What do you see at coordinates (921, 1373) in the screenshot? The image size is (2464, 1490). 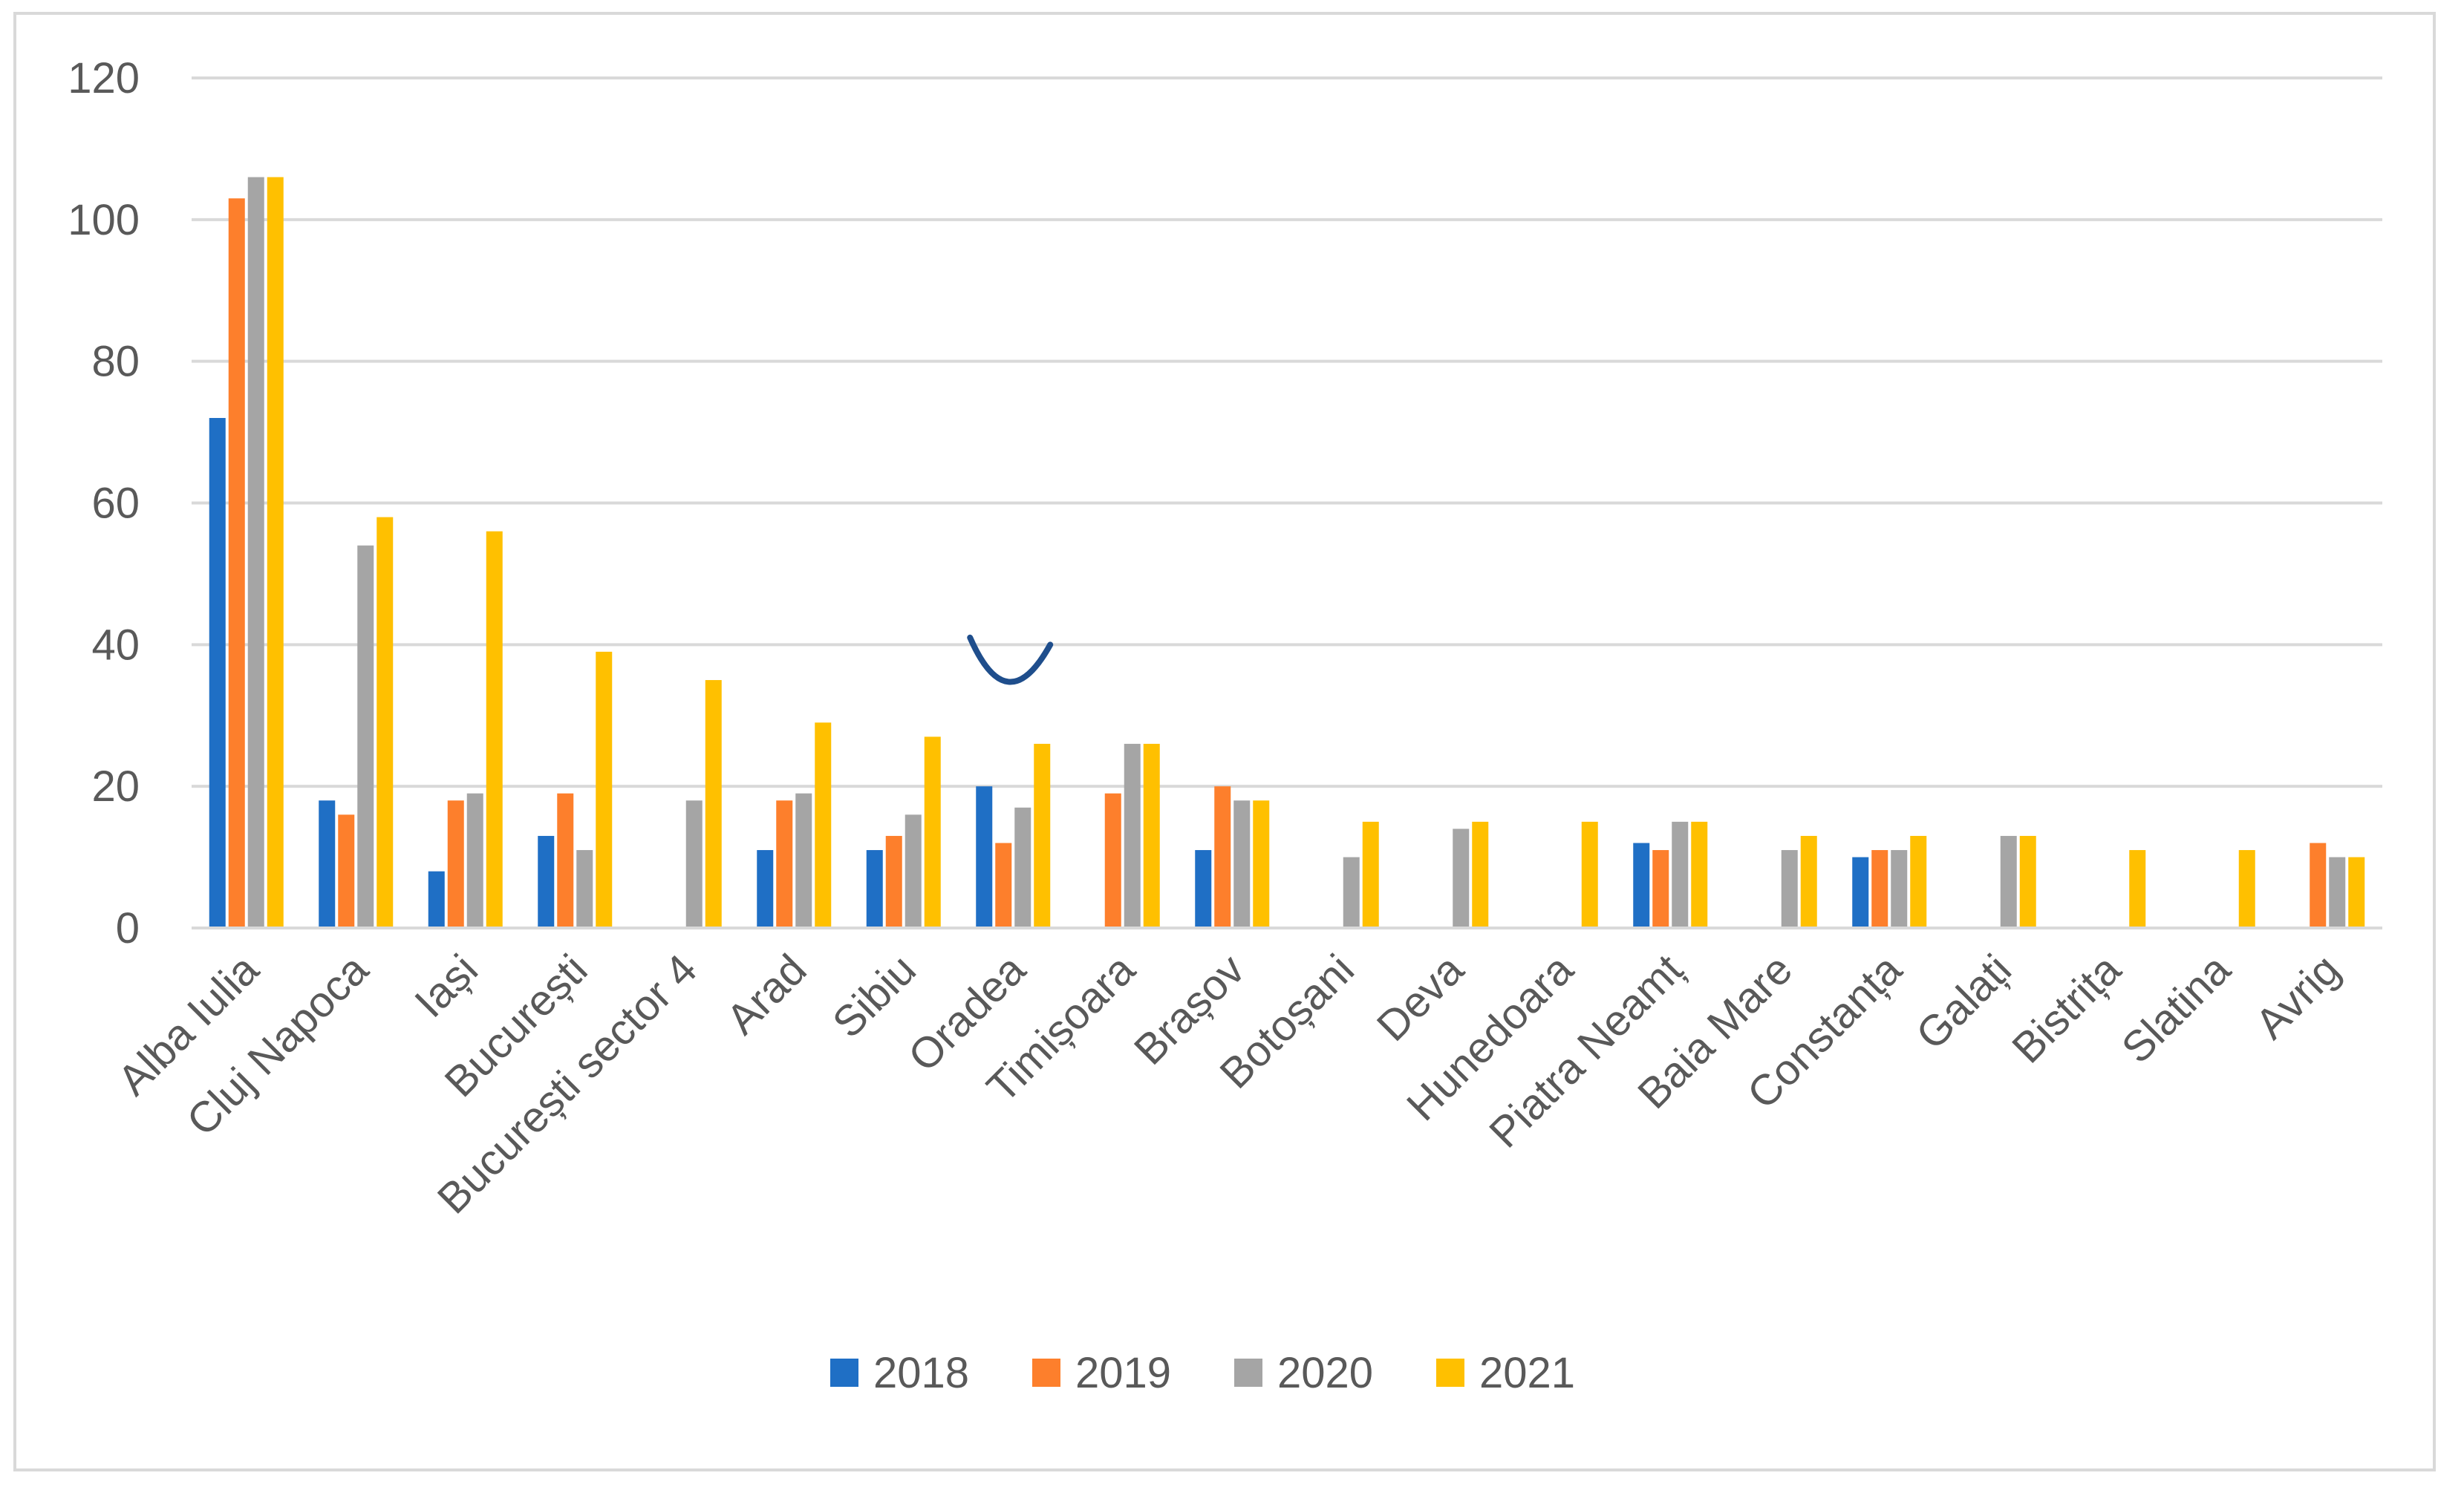 I see `legend-label-2018: 2018` at bounding box center [921, 1373].